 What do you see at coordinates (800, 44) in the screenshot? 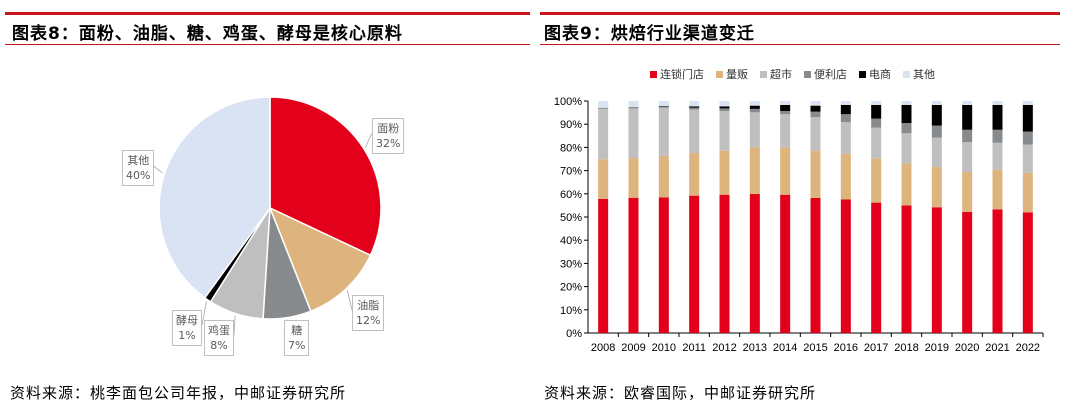
I see `right-title-rule` at bounding box center [800, 44].